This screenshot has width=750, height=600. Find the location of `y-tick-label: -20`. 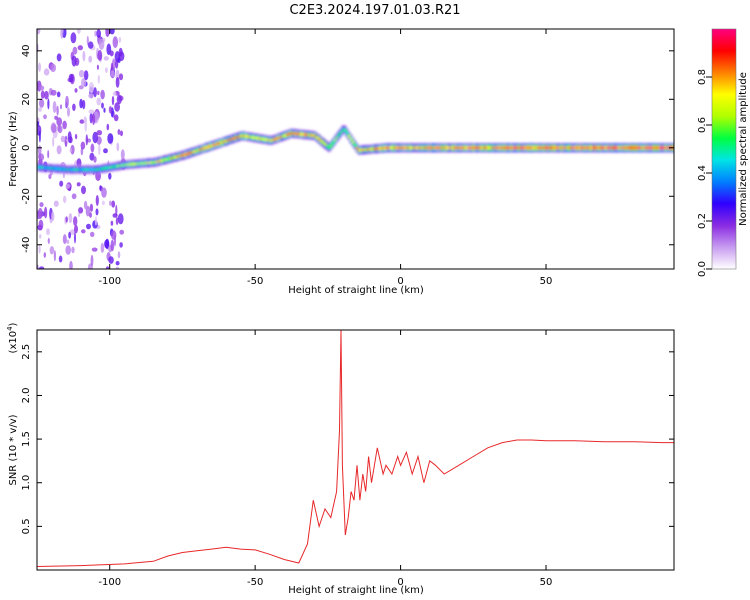

y-tick-label: -20 is located at coordinates (26, 196).